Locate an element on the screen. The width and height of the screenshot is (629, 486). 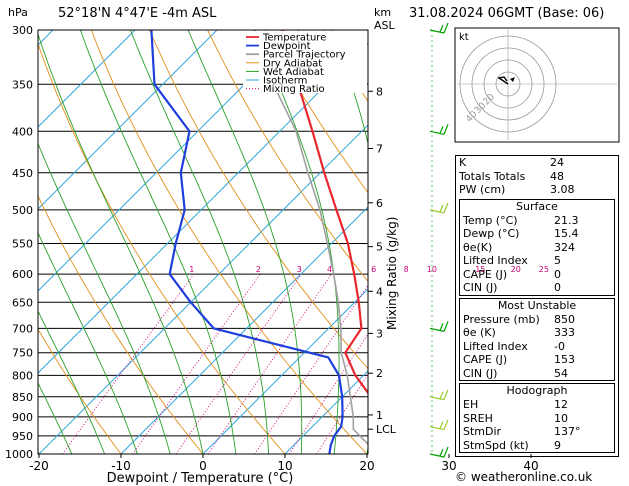
index-value: -0 is located at coordinates (559, 346).